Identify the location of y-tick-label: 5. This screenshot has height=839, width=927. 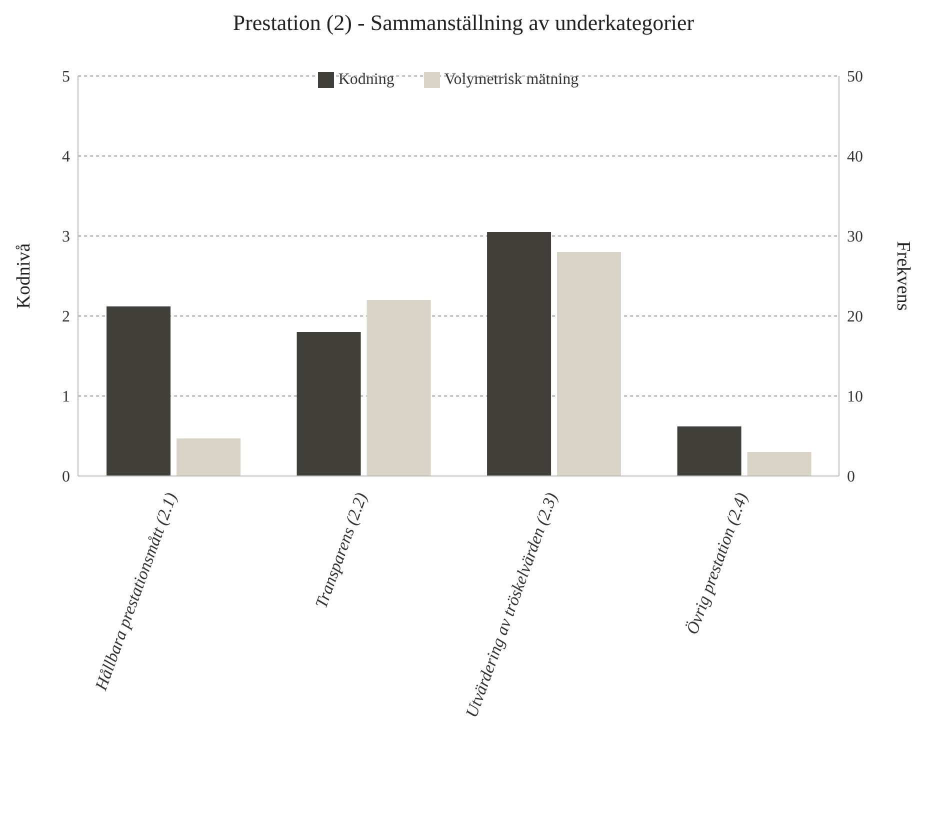
(66, 77).